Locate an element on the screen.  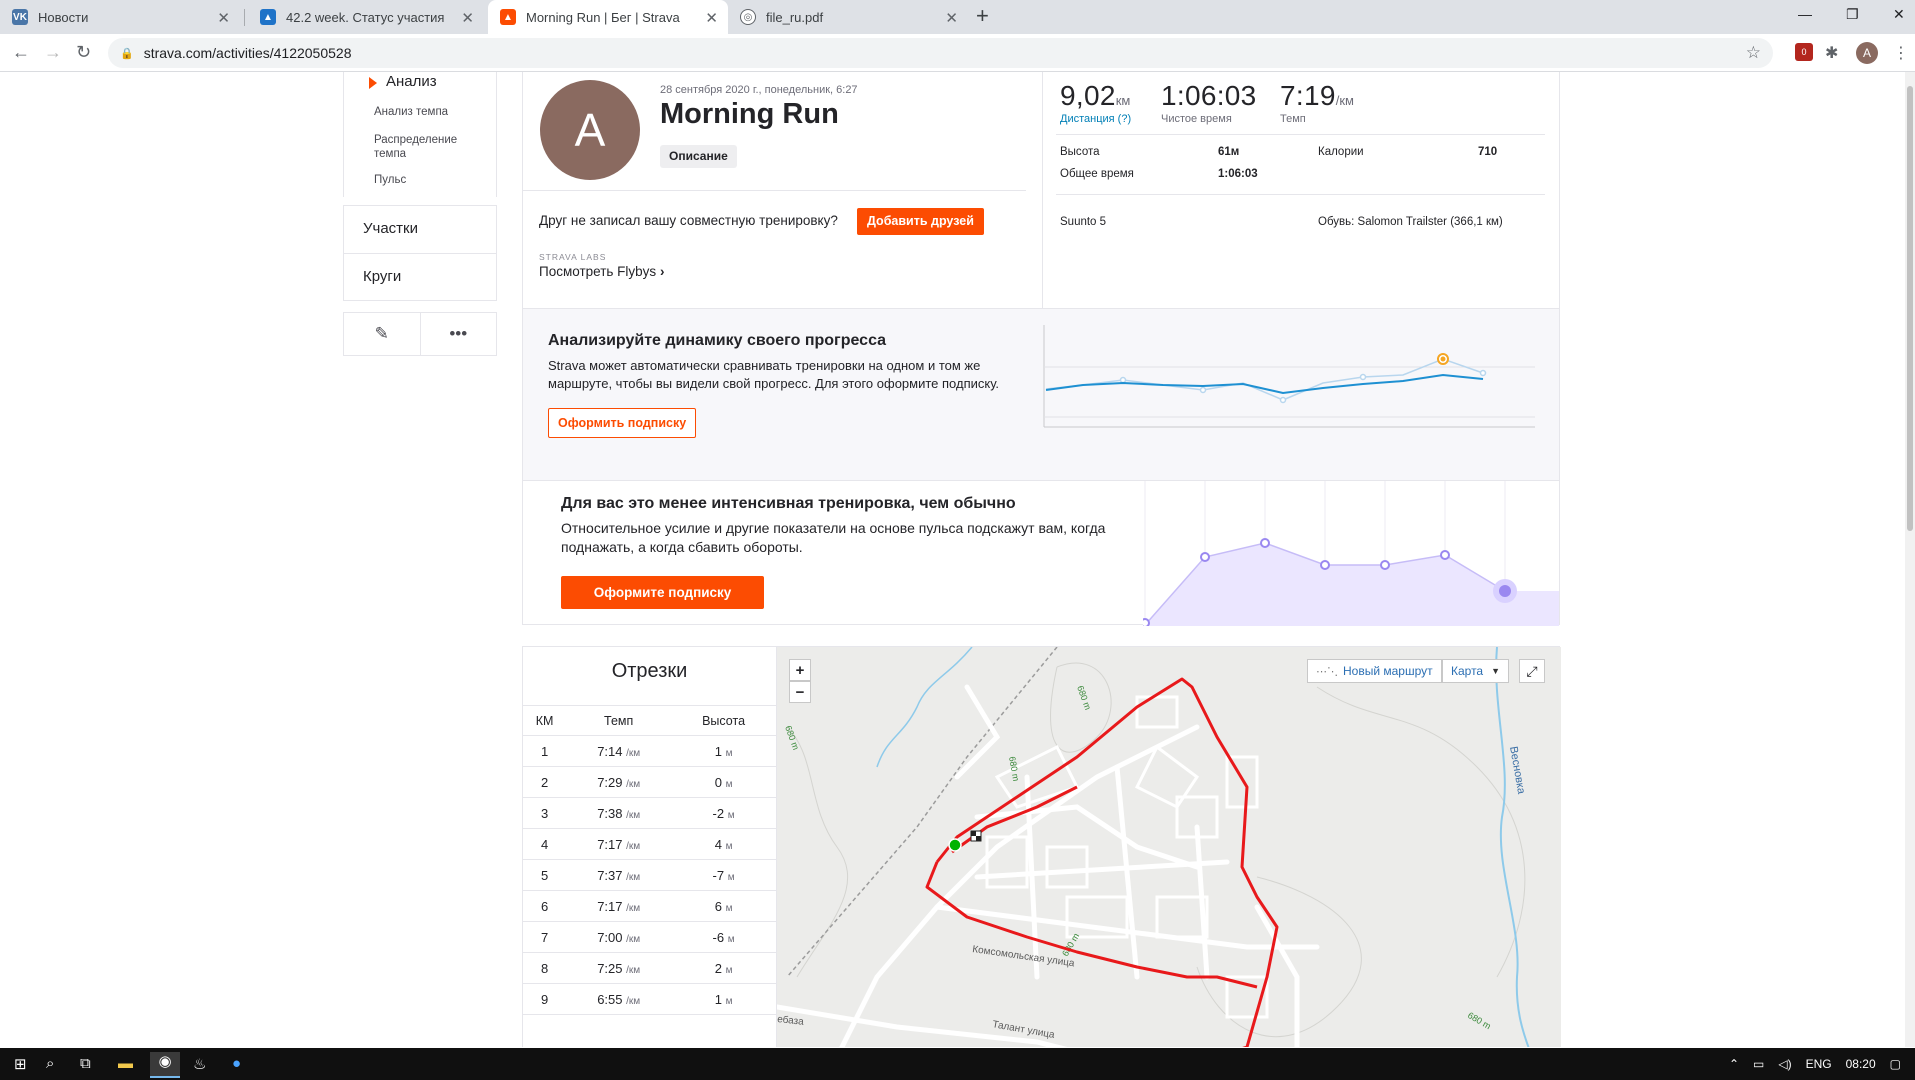
map-layer-select: Карта ▼ is located at coordinates (1476, 671).